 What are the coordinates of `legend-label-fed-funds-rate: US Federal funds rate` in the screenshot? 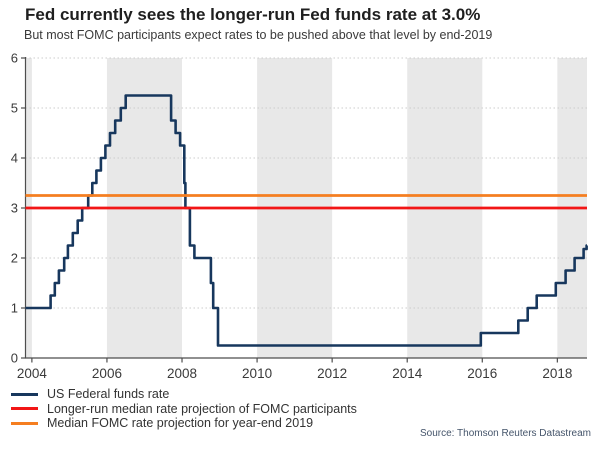 It's located at (108, 394).